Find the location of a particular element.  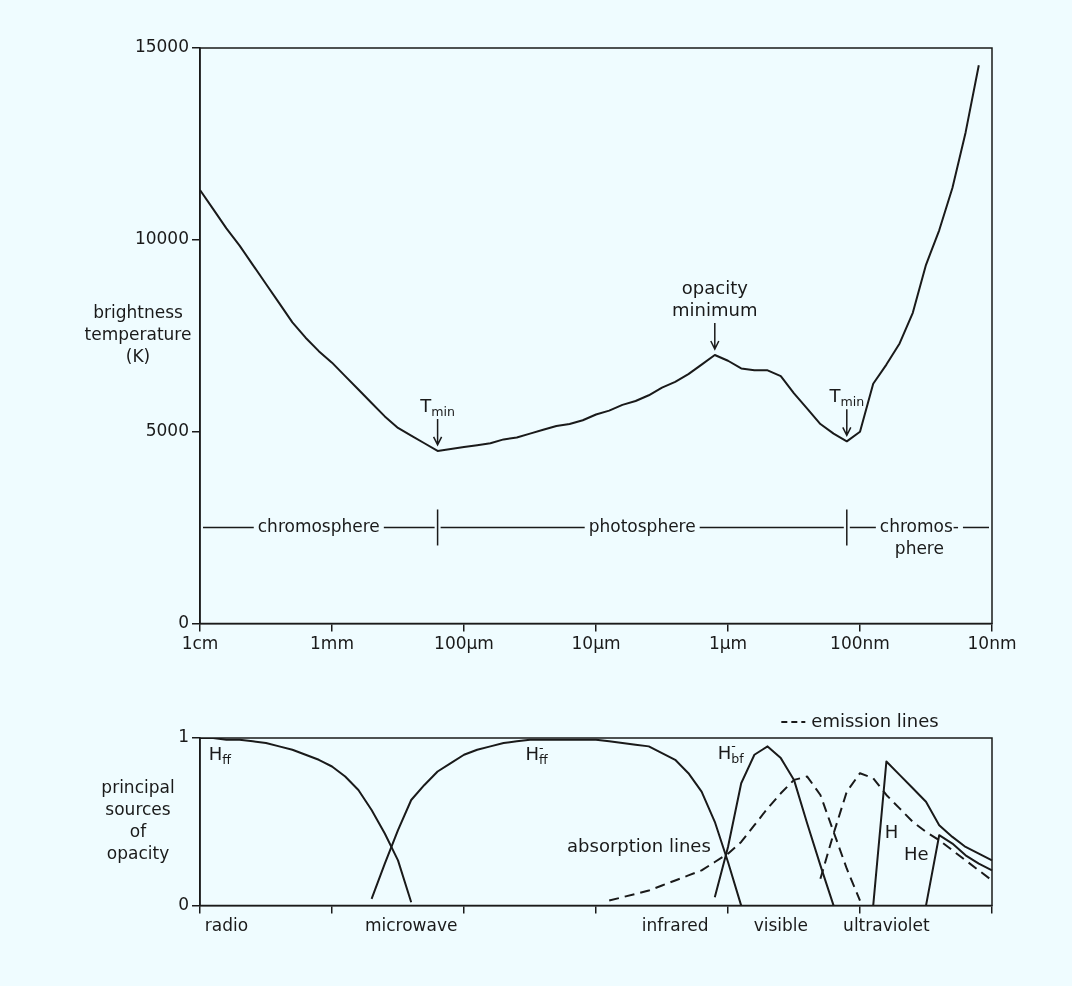

annotation: chromosphere is located at coordinates (318, 525).